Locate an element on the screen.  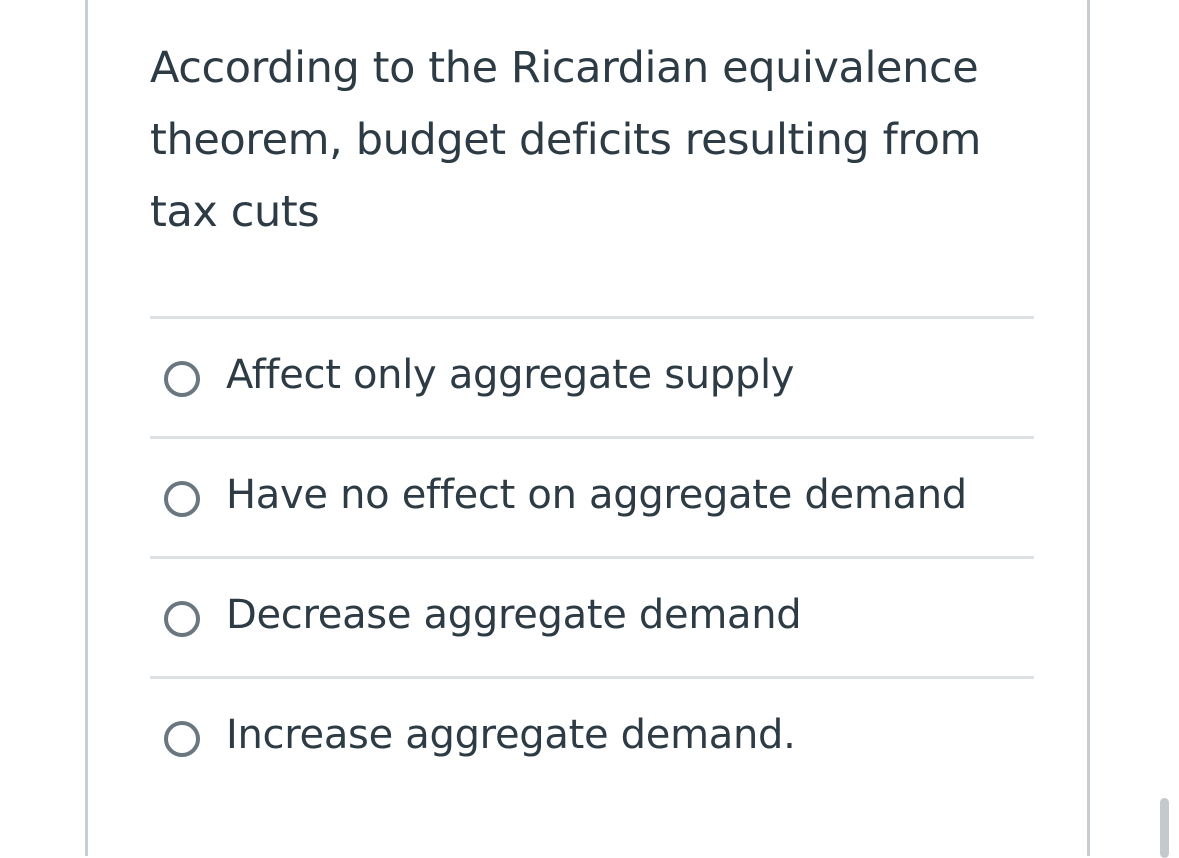
scrollbar-thumb is located at coordinates (1164, 828).